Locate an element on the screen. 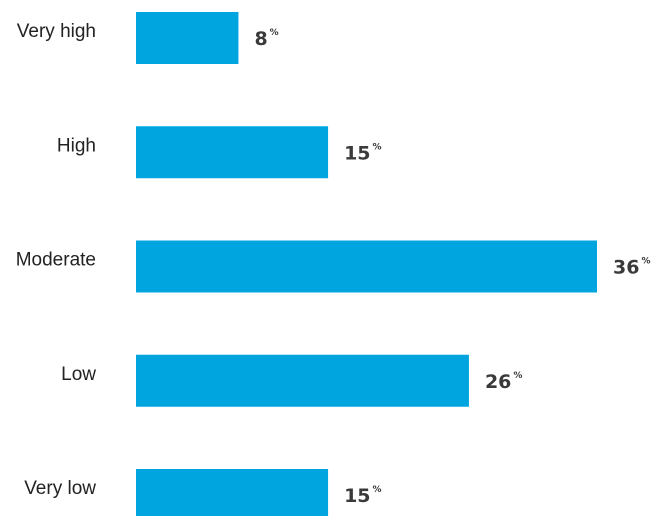  category-label-low: Low is located at coordinates (78, 374).